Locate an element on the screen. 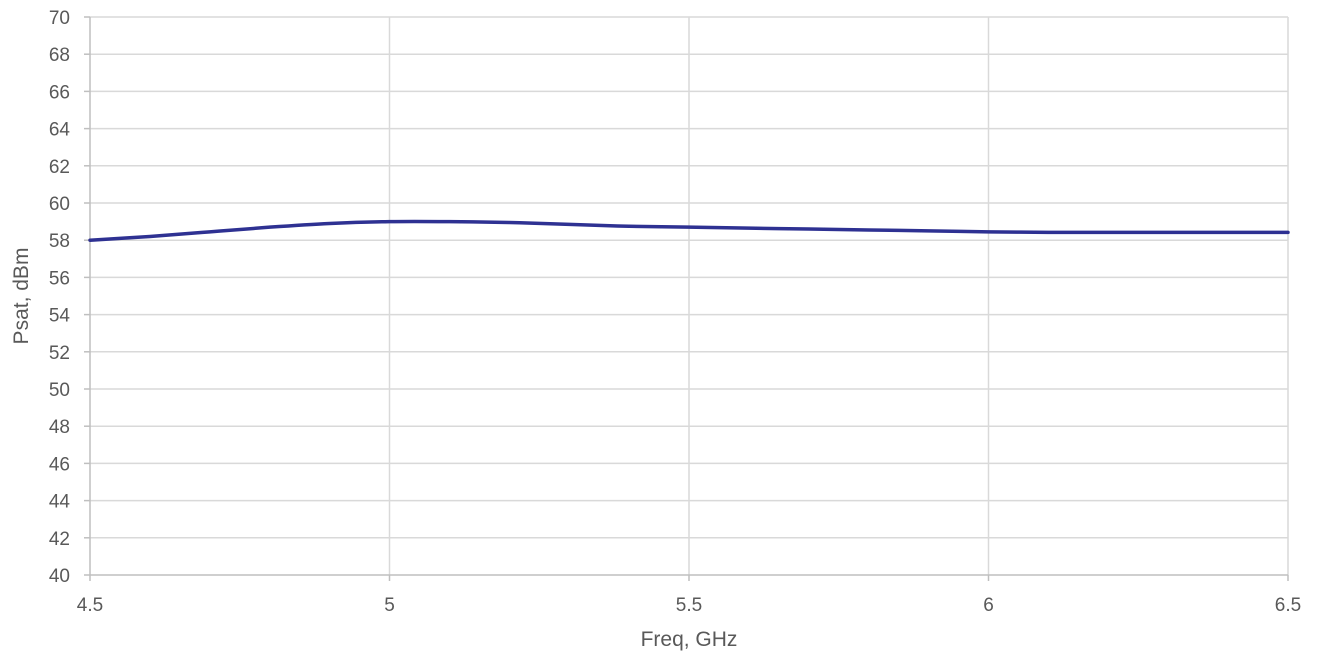  series-layer is located at coordinates (689, 230).